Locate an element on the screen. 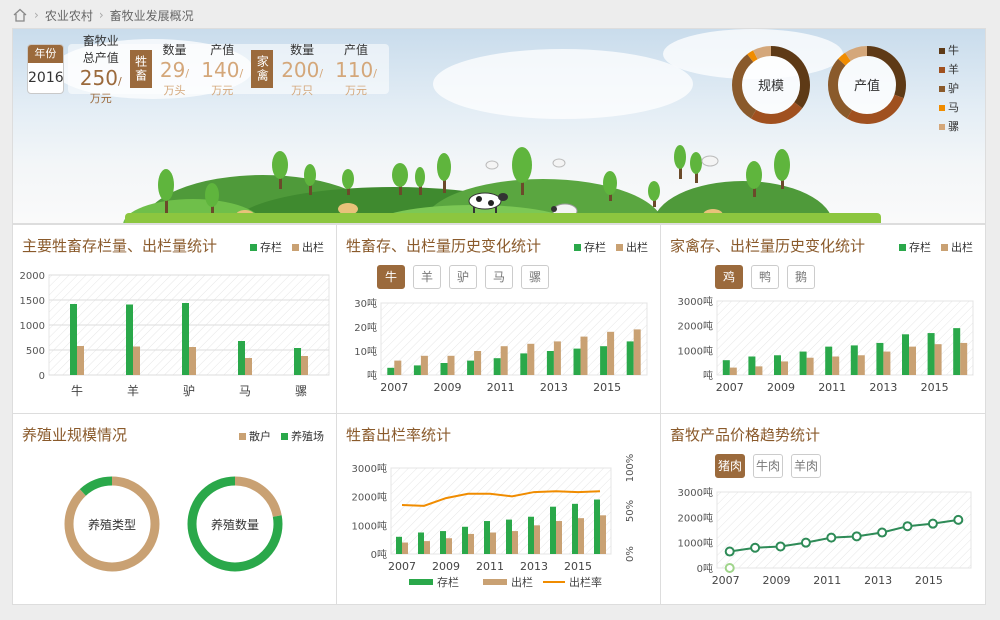 The height and width of the screenshot is (620, 1000). legend-label: 牛 is located at coordinates (953, 50).